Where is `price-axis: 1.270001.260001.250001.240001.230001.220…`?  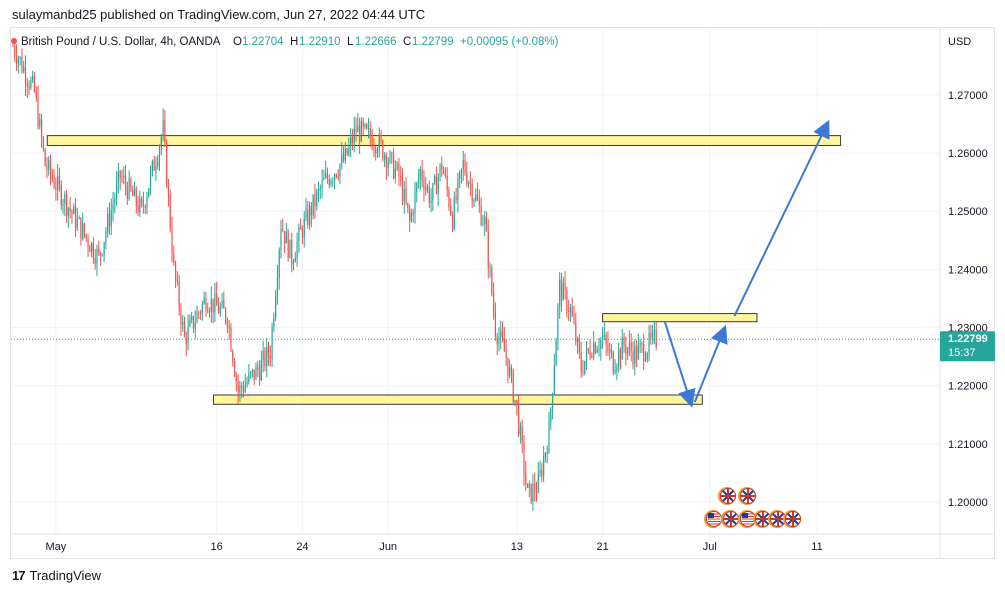
price-axis: 1.270001.260001.250001.240001.230001.220… is located at coordinates (968, 299).